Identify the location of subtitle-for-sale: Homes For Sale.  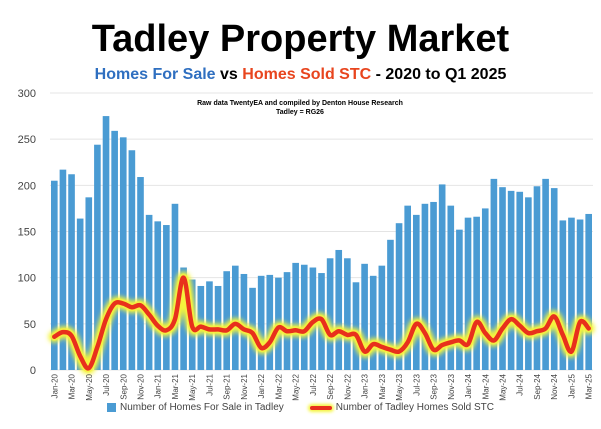
(155, 74).